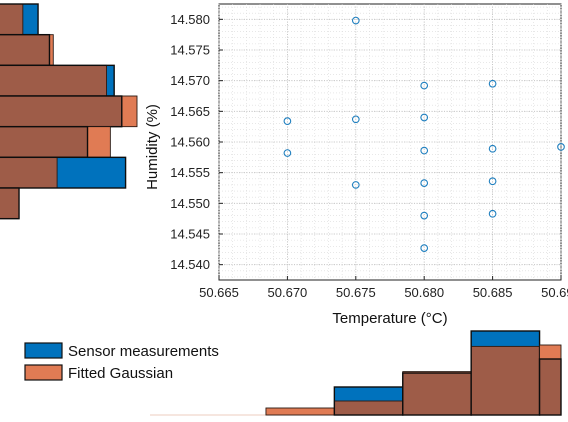  I want to click on legend-label-measurements: Sensor measurements, so click(143, 351).